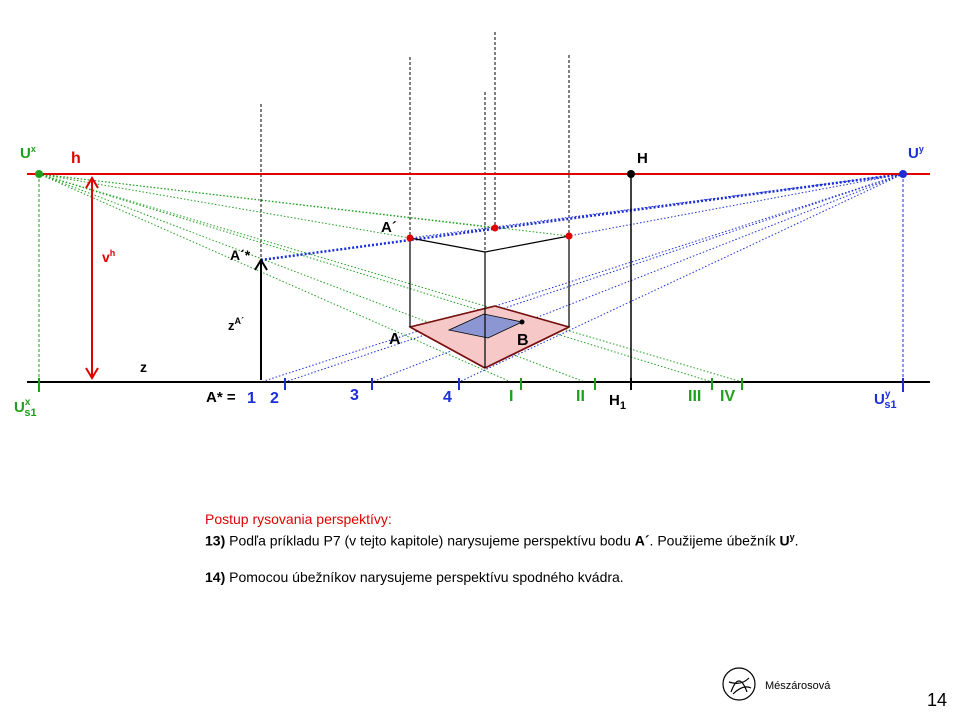 The width and height of the screenshot is (960, 720). What do you see at coordinates (784, 540) in the screenshot?
I see `step-13-u: U` at bounding box center [784, 540].